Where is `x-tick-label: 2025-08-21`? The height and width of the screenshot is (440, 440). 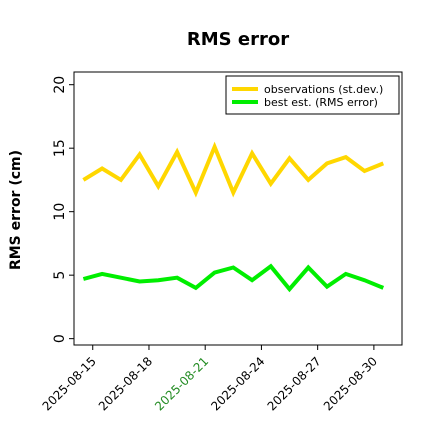 x-tick-label: 2025-08-21 is located at coordinates (181, 383).